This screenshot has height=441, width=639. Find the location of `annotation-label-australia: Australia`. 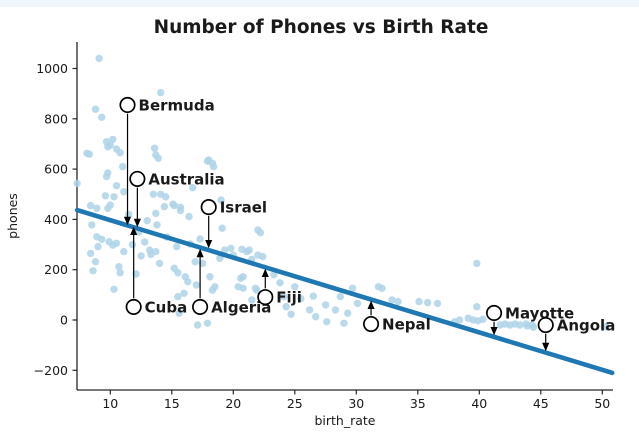

annotation-label-australia: Australia is located at coordinates (186, 179).